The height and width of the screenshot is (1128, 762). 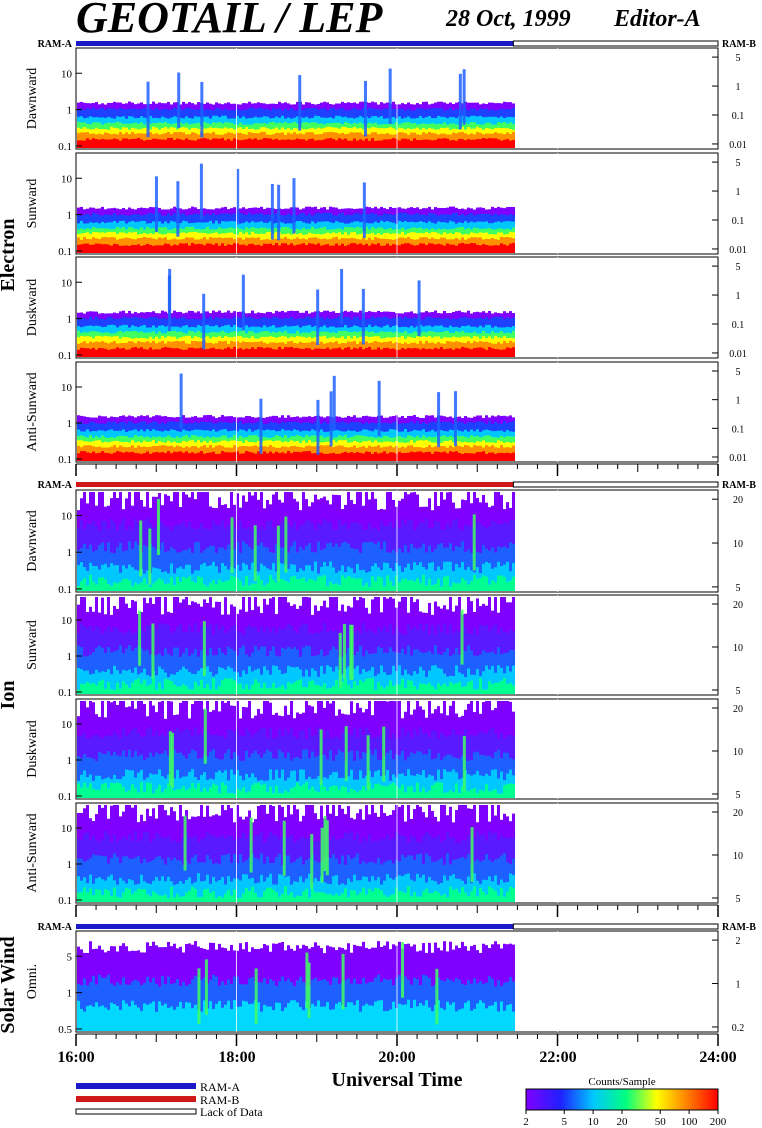 I want to click on figure-title: GEOTAIL / LEP, so click(x=230, y=21).